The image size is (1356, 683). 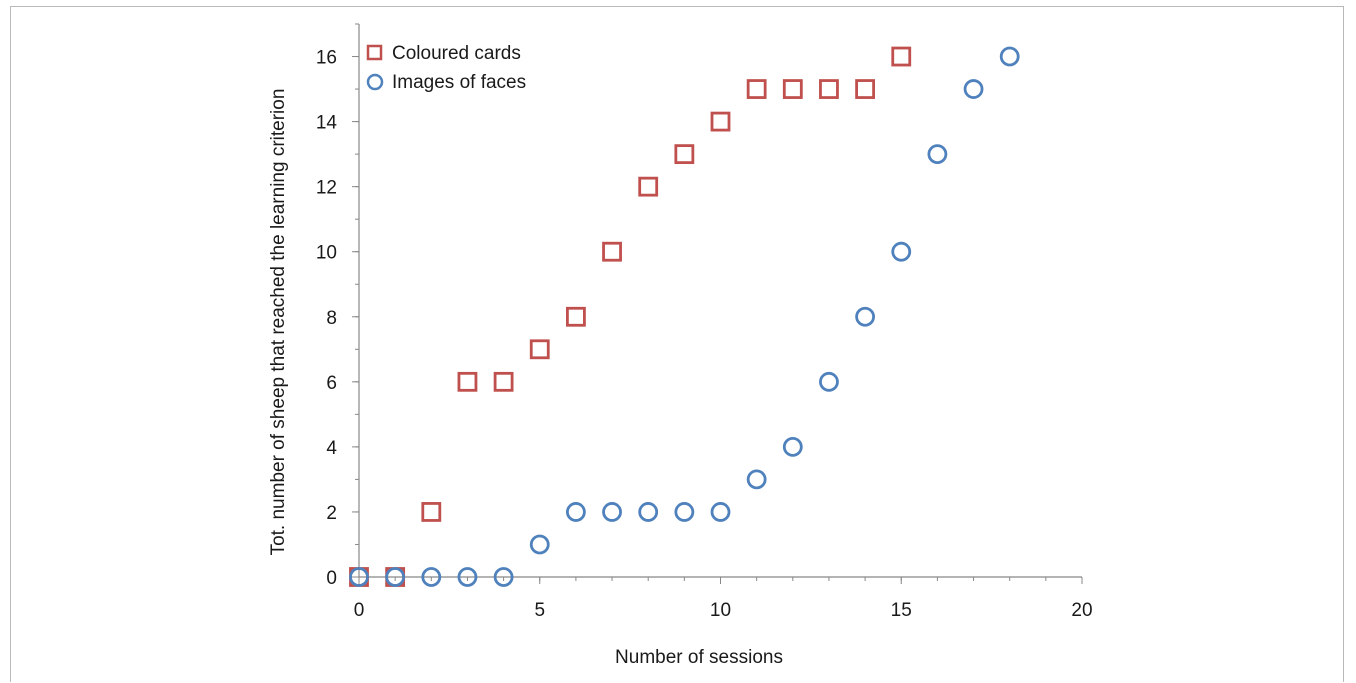 I want to click on x-tick-label: 0, so click(x=359, y=610).